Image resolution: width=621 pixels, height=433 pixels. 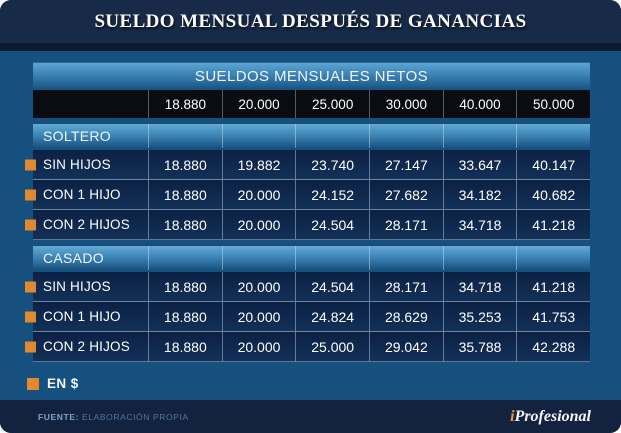 I want to click on page-title: SUELDO MENSUAL DESPUÉS DE GANANCIAS, so click(x=310, y=21).